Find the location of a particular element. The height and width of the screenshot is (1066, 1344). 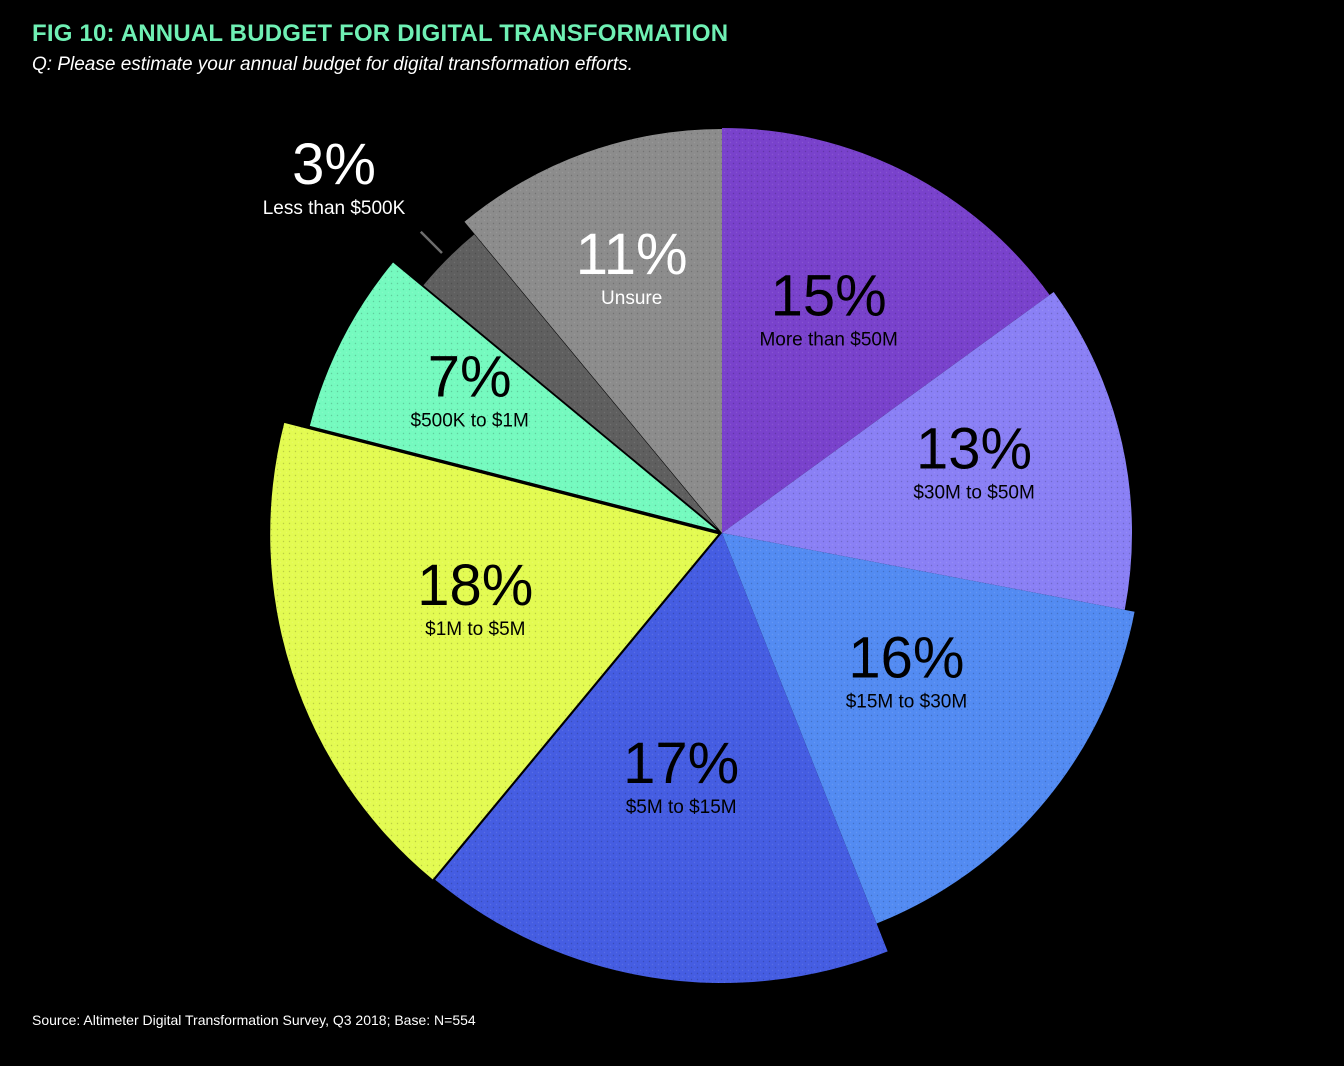

pie-slice-500k-to-1m is located at coordinates (513, 396).